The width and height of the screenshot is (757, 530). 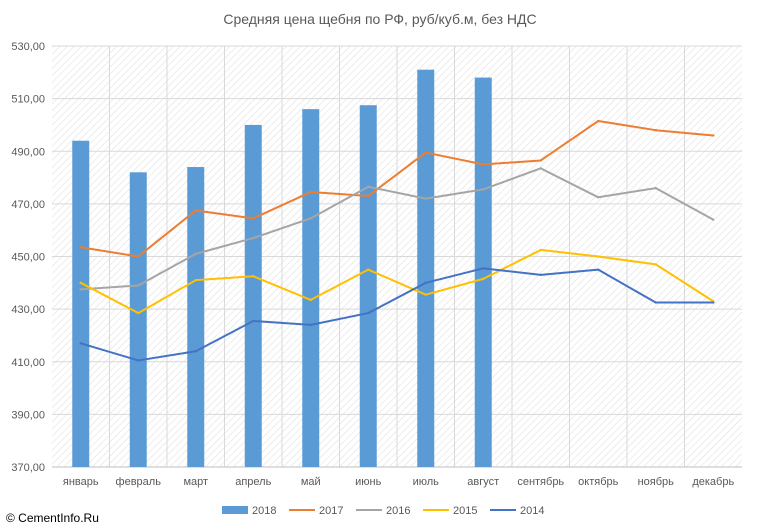 I want to click on y-tick-label: 410,00, so click(x=28, y=363).